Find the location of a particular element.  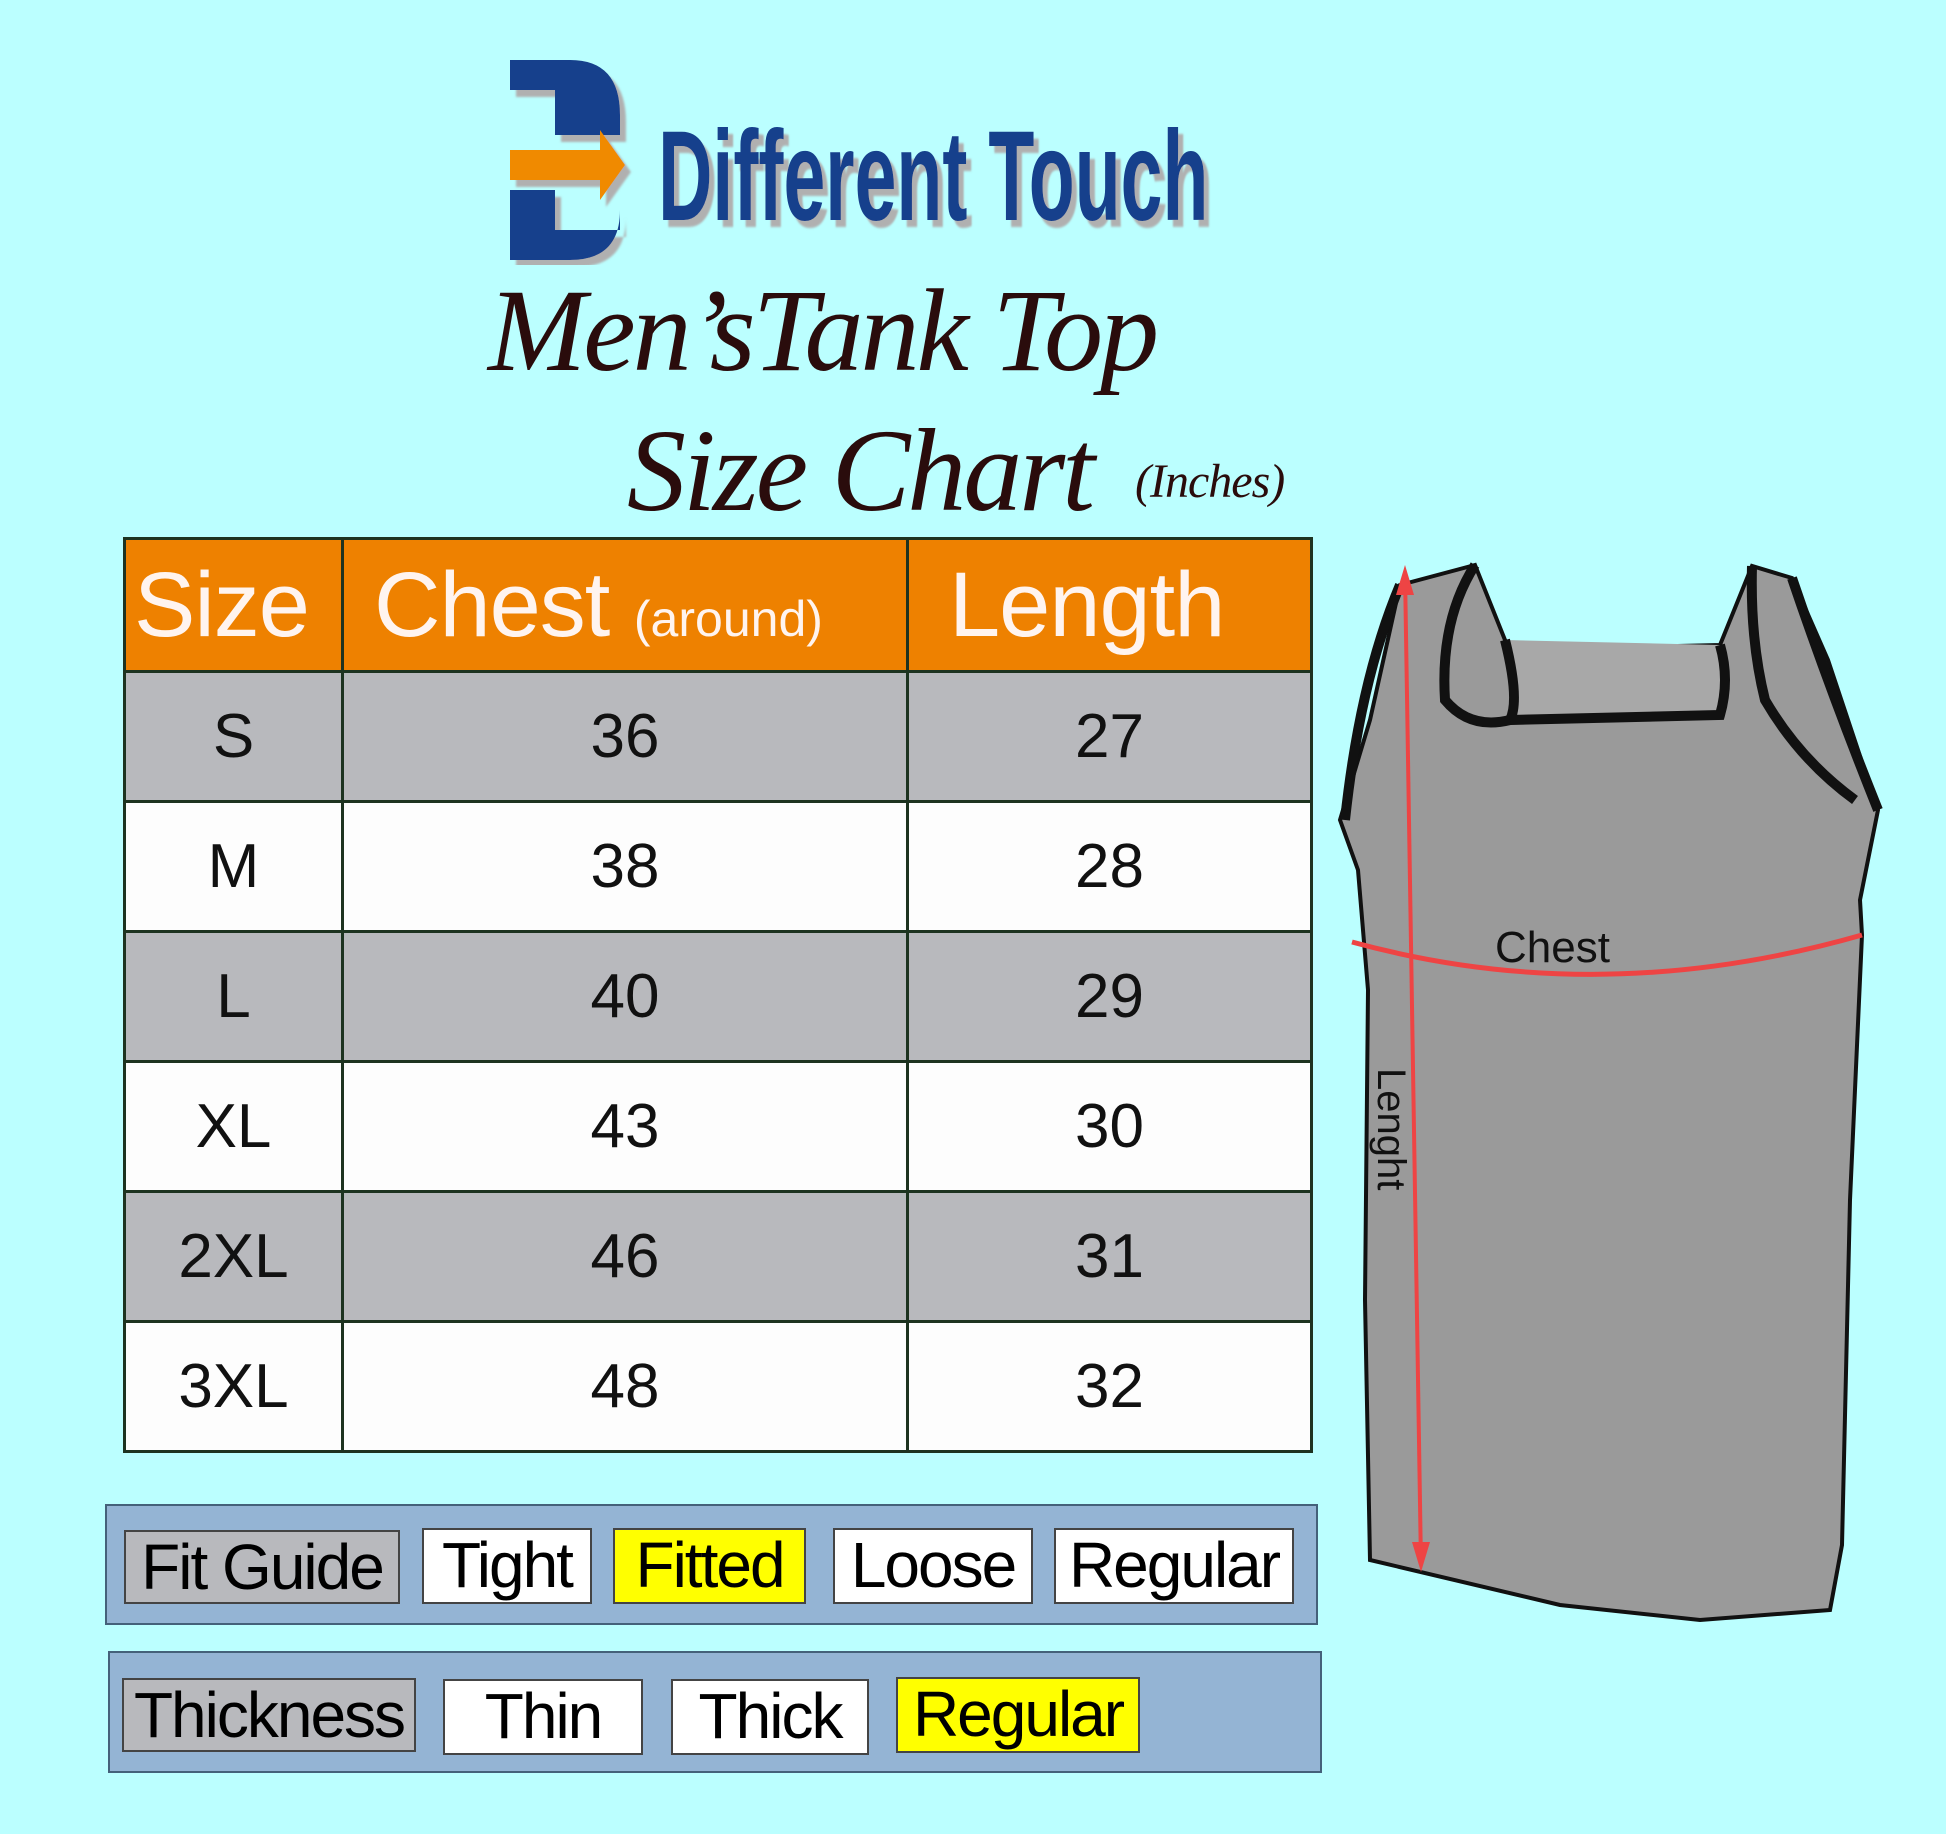

thickness-option-regular: Regular is located at coordinates (1018, 1715).